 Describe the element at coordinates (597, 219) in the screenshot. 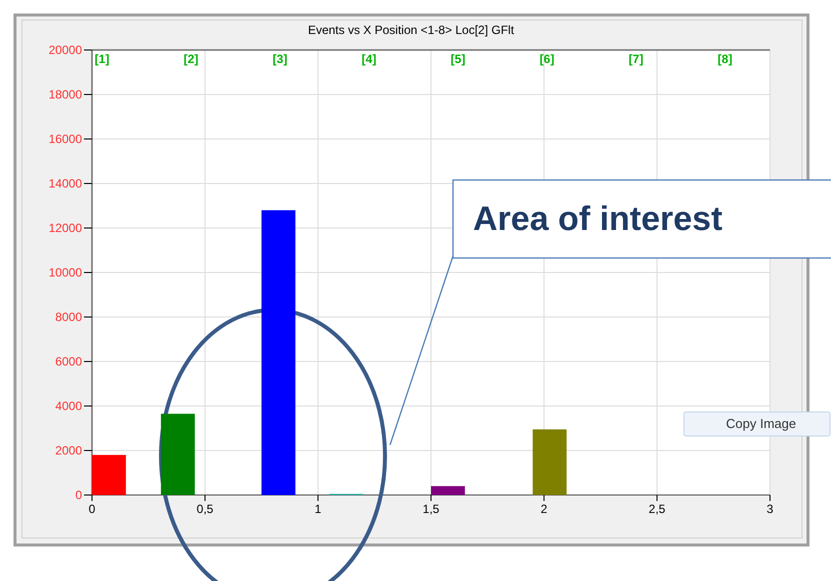

I see `annotation: Area of interest` at that location.